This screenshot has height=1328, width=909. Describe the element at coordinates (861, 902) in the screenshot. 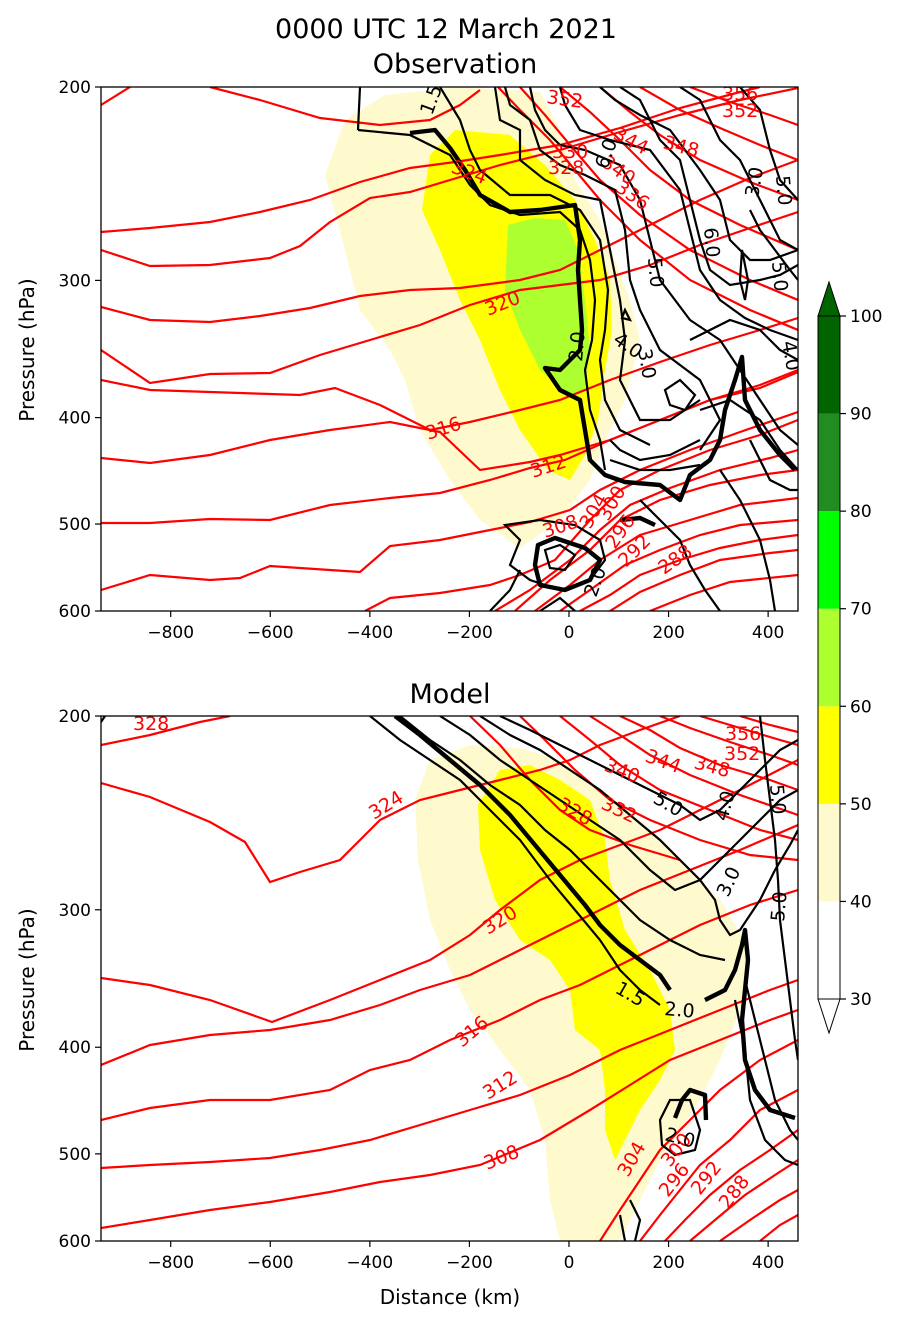

I see `colorbar-tick-label: 40` at that location.